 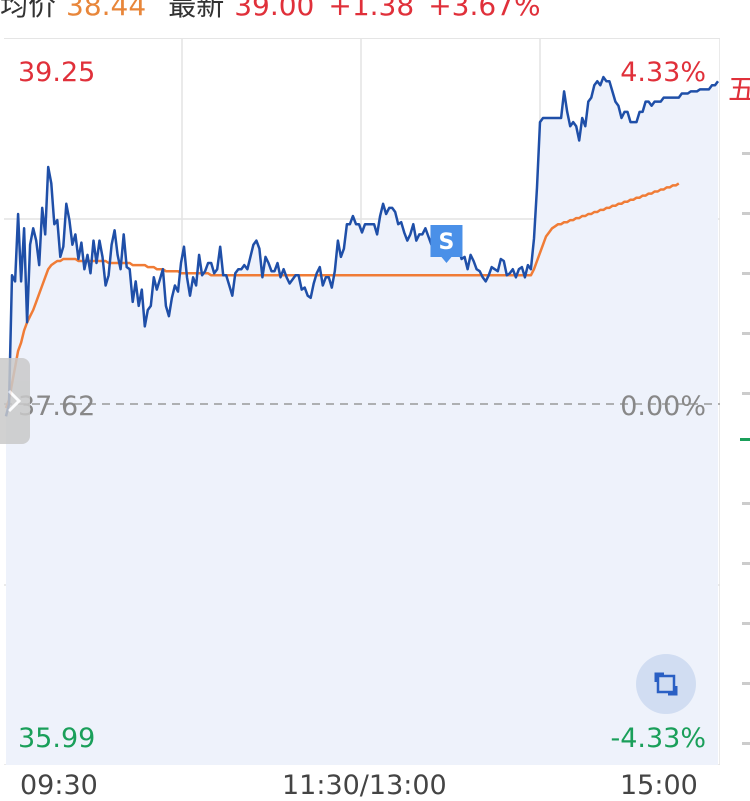 What do you see at coordinates (658, 738) in the screenshot?
I see `pct-label-low: -4.33%` at bounding box center [658, 738].